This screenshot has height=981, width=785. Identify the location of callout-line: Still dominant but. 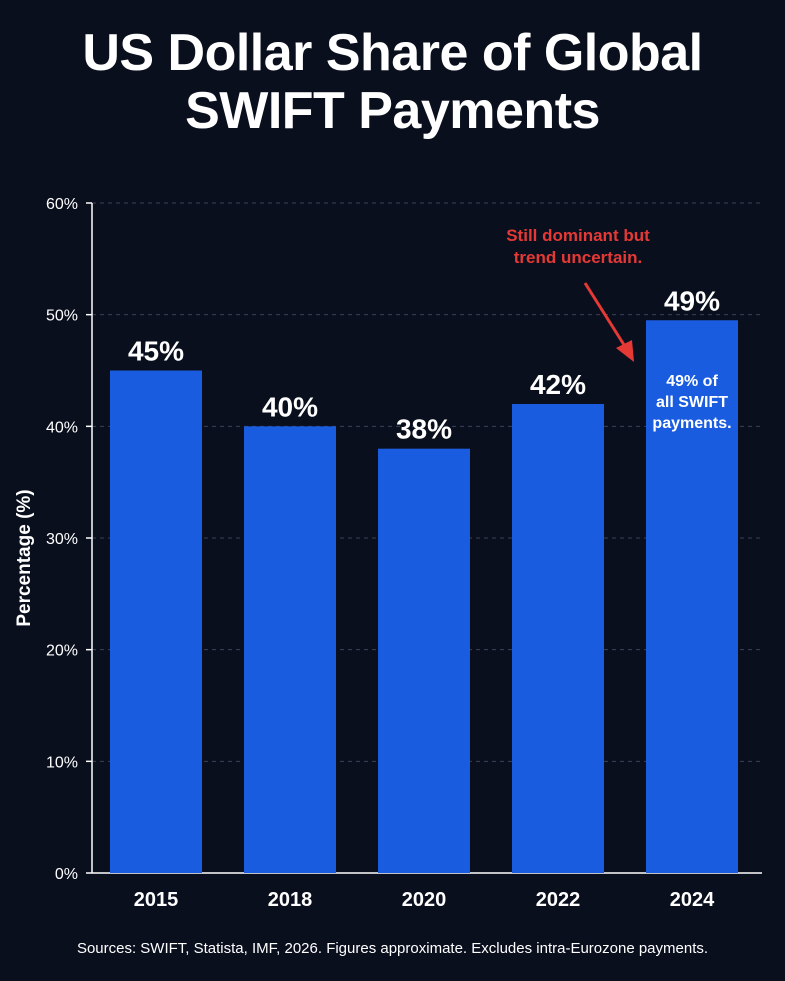
(578, 235).